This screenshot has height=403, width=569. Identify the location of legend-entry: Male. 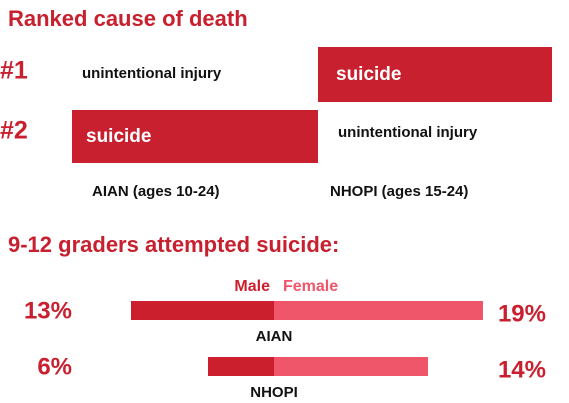
(252, 286).